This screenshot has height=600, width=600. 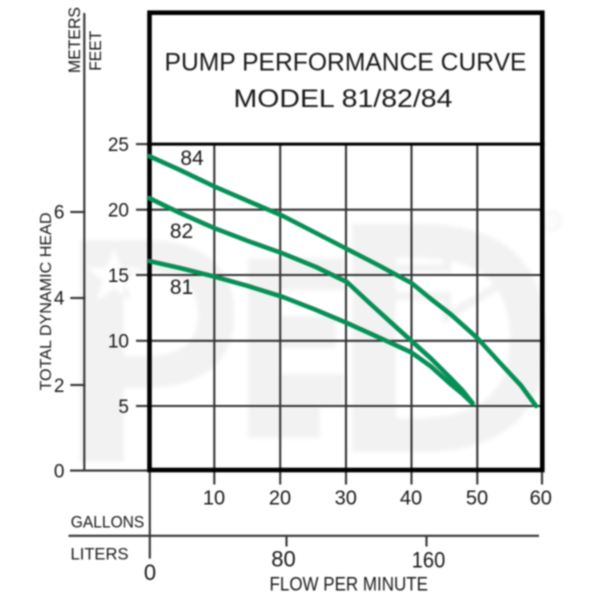 I want to click on svg-text: TOTAL DYNAMIC HEAD, so click(x=46, y=302).